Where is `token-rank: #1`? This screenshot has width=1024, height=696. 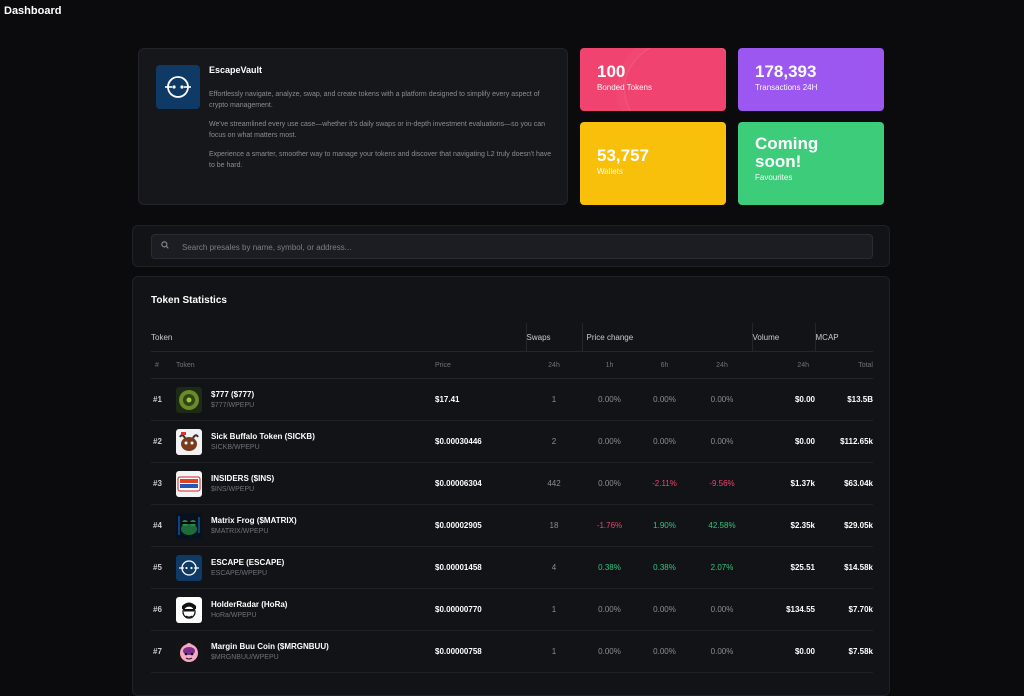
token-rank: #1 is located at coordinates (163, 399).